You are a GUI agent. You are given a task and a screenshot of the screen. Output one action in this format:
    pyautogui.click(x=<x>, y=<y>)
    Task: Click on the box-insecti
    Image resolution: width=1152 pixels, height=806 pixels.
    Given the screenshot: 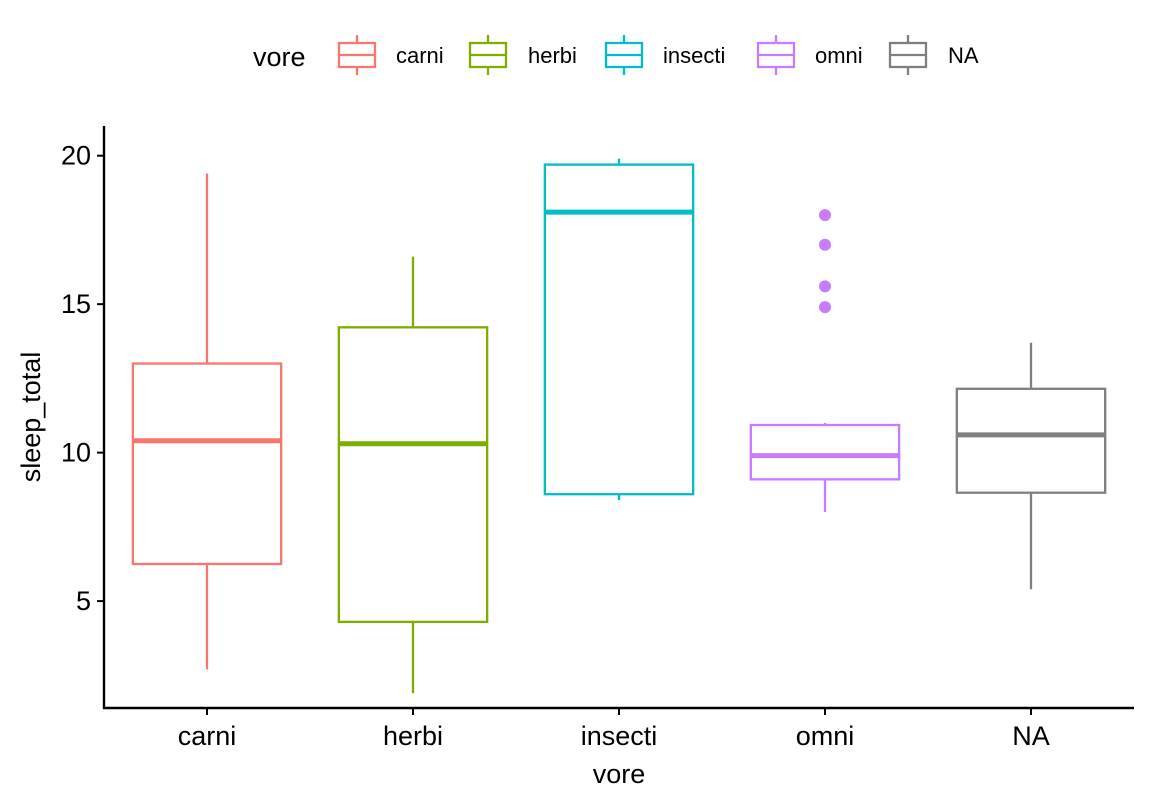 What is the action you would take?
    pyautogui.click(x=619, y=329)
    